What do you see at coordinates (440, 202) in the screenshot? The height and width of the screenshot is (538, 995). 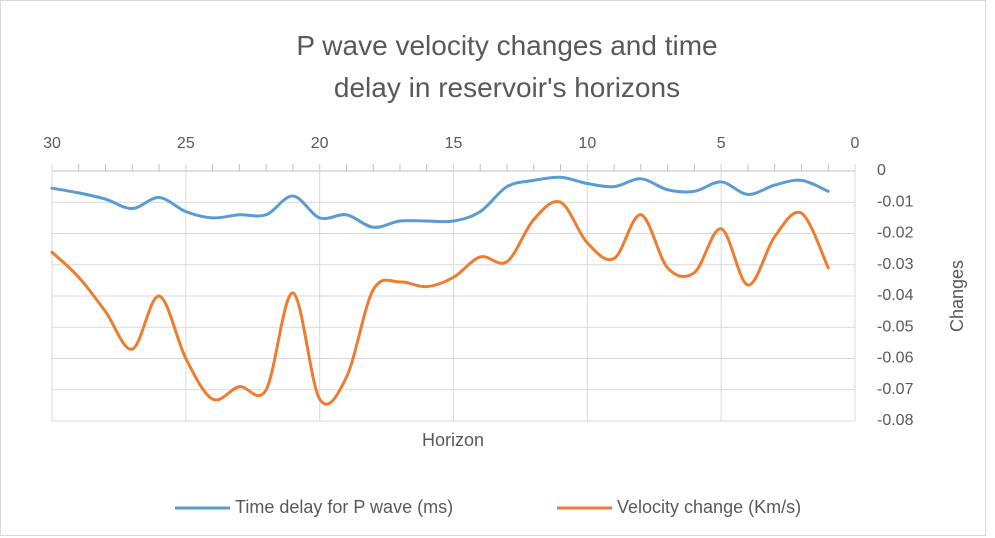 I see `series-line` at bounding box center [440, 202].